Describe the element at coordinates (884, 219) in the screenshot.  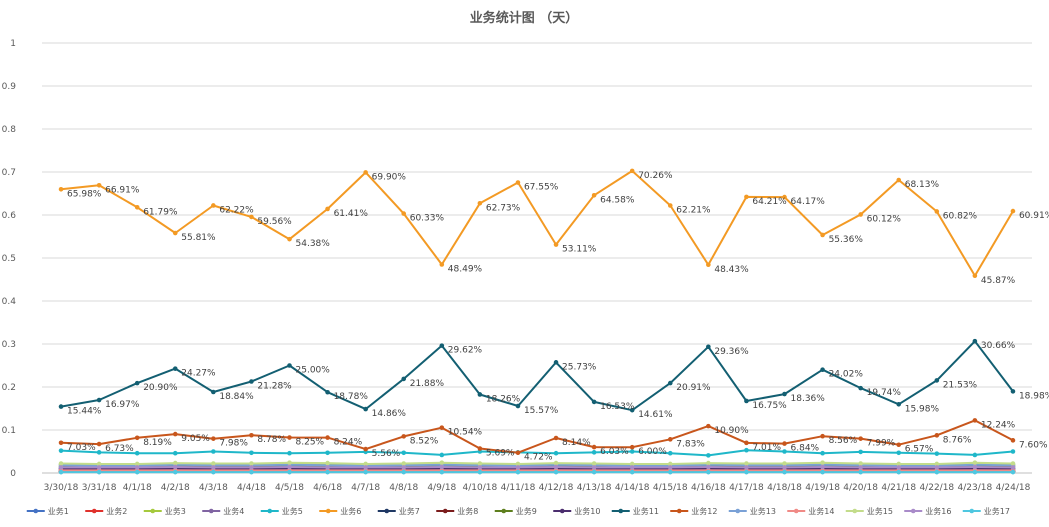
I see `data-label: 60.12%` at that location.